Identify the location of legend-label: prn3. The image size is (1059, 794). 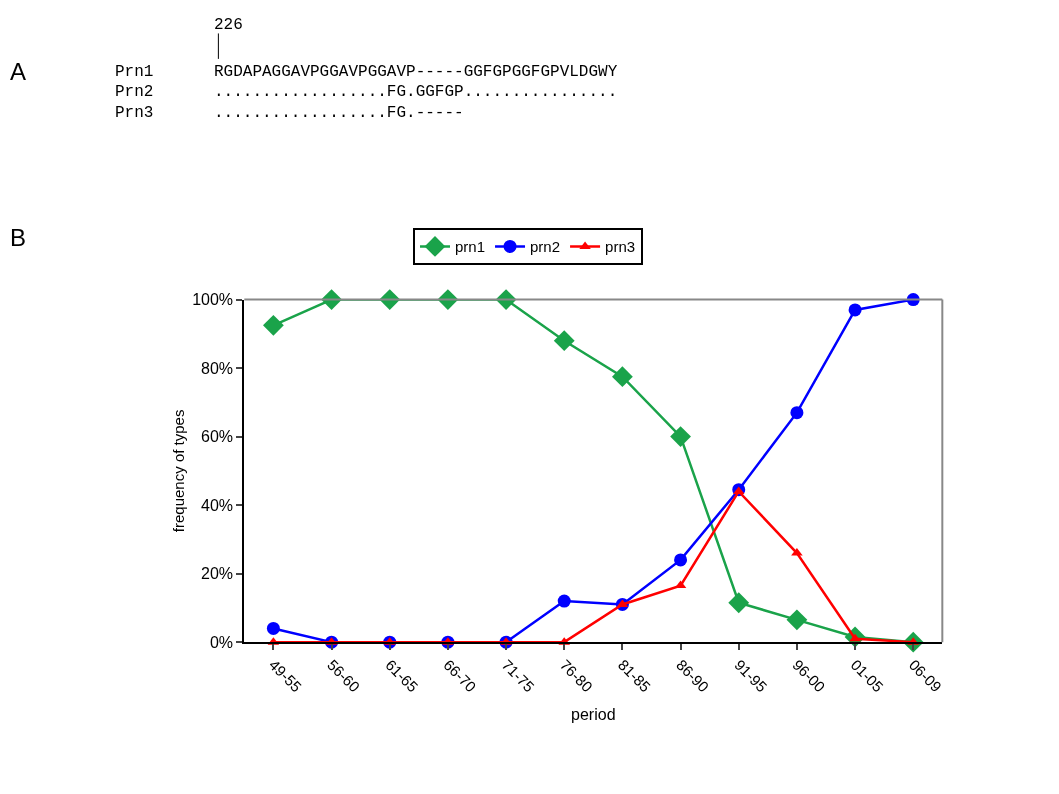
(620, 247).